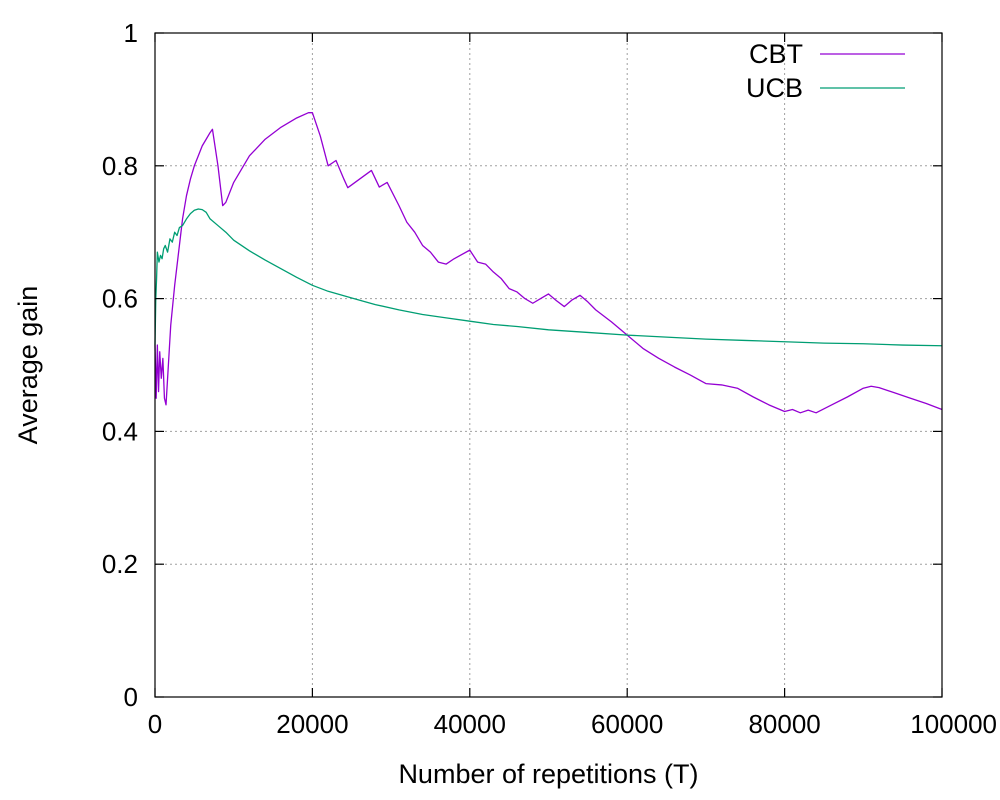 This screenshot has width=1000, height=800. What do you see at coordinates (155, 724) in the screenshot?
I see `x-tick-label: 0` at bounding box center [155, 724].